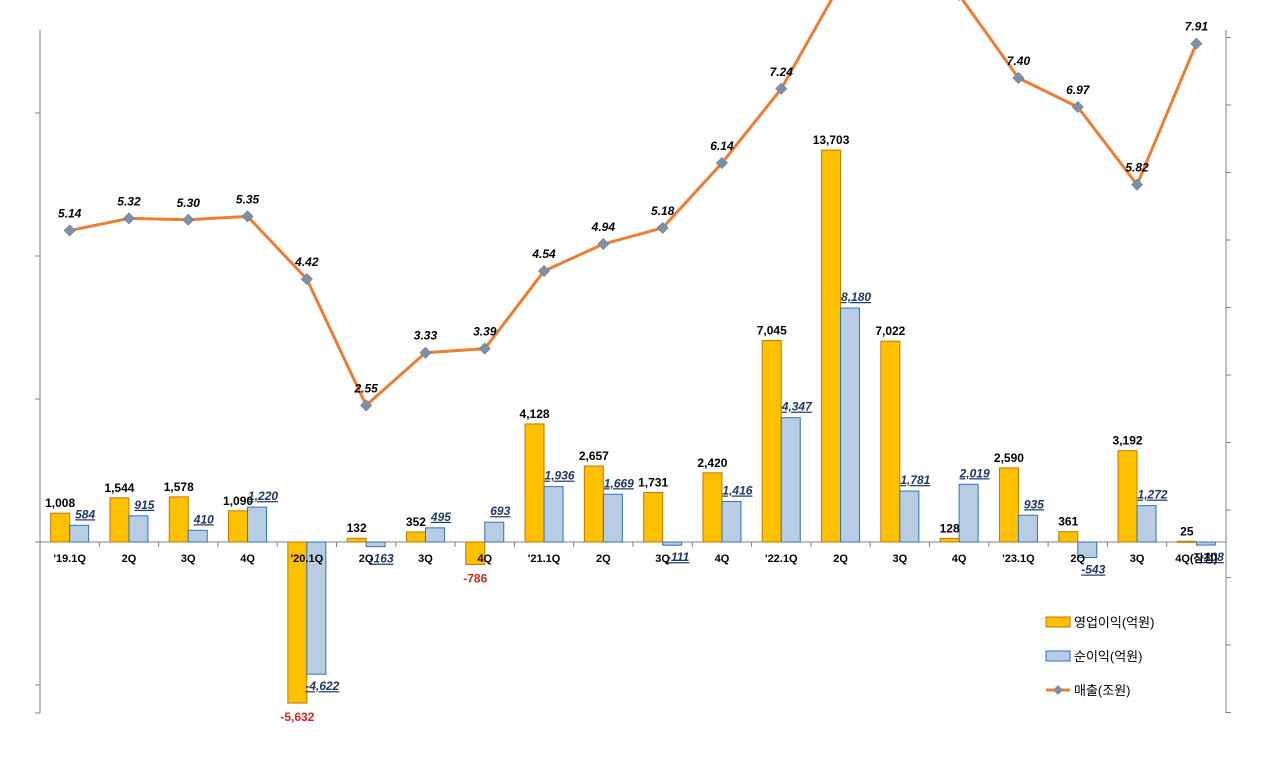  Describe the element at coordinates (440, 517) in the screenshot. I see `net-income-label: 495` at that location.